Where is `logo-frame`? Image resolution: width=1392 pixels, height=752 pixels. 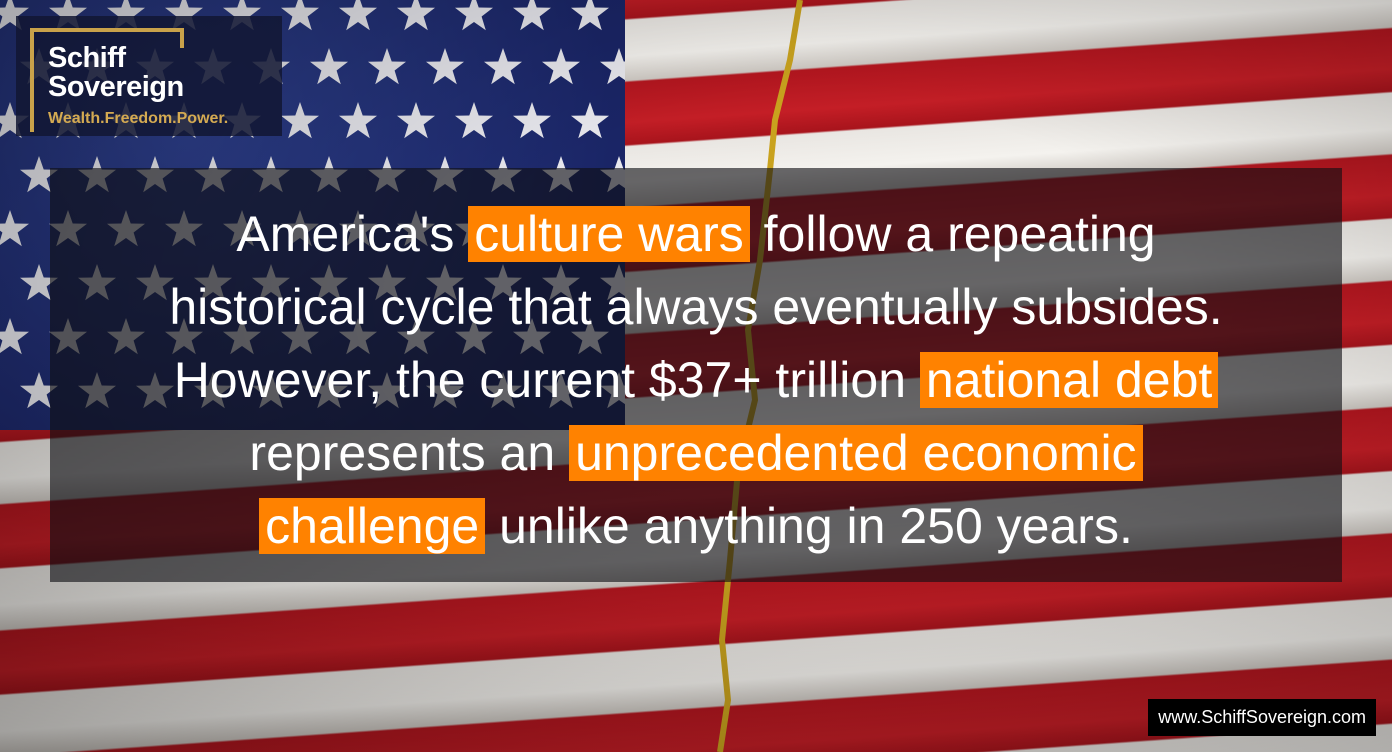
logo-frame is located at coordinates (107, 80).